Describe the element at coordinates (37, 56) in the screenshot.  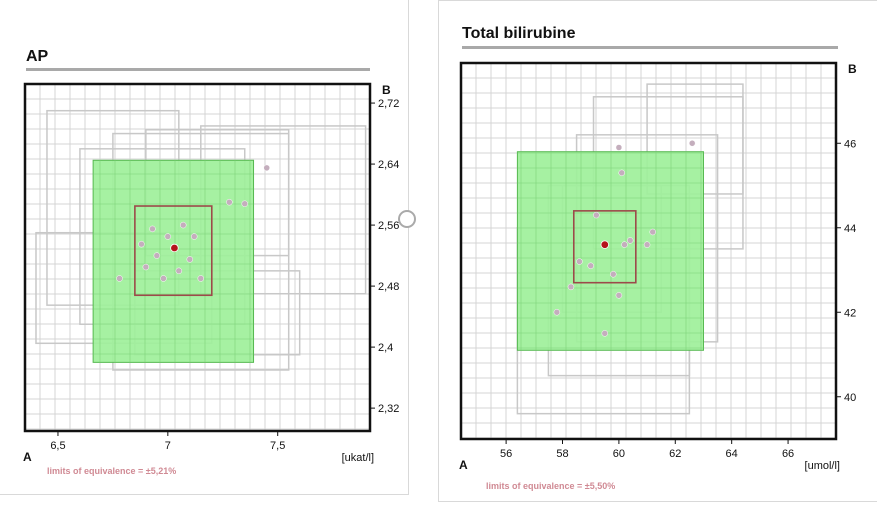
I see `chart-title: AP` at that location.